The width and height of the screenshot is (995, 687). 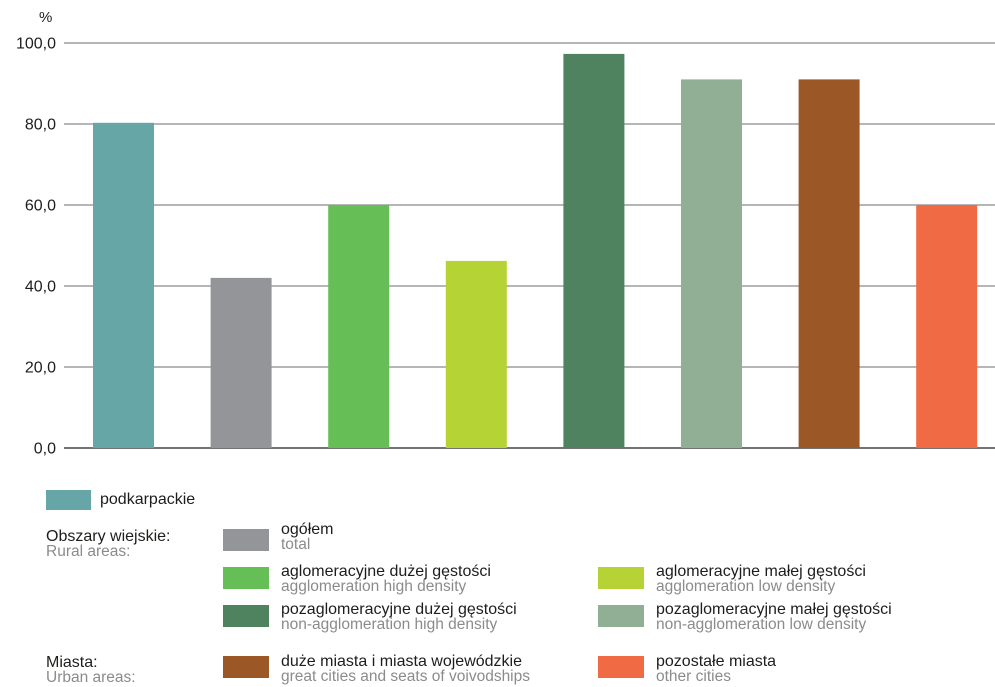 I want to click on legend-label-podkarpackie: podkarpackie, so click(x=148, y=499).